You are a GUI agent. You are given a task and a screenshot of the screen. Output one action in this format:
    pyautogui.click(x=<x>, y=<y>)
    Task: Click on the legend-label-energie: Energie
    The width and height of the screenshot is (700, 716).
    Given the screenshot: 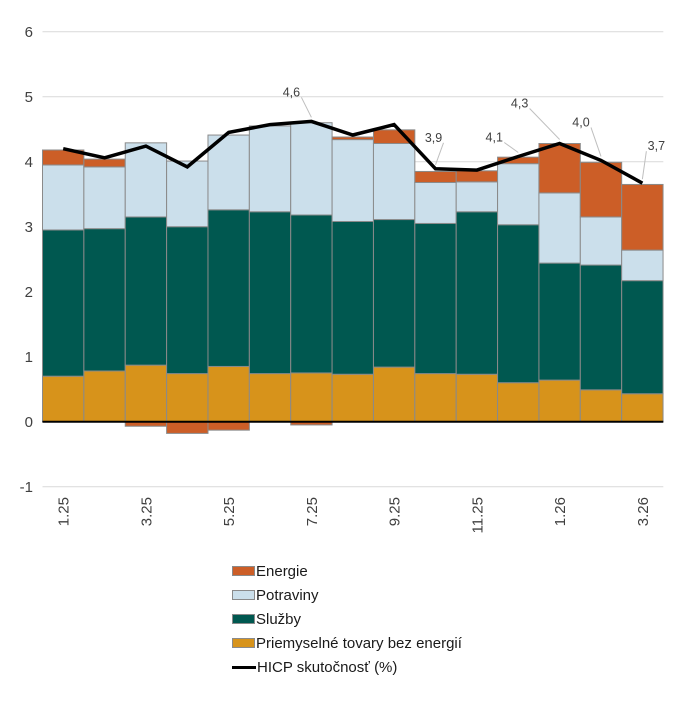 What is the action you would take?
    pyautogui.click(x=282, y=571)
    